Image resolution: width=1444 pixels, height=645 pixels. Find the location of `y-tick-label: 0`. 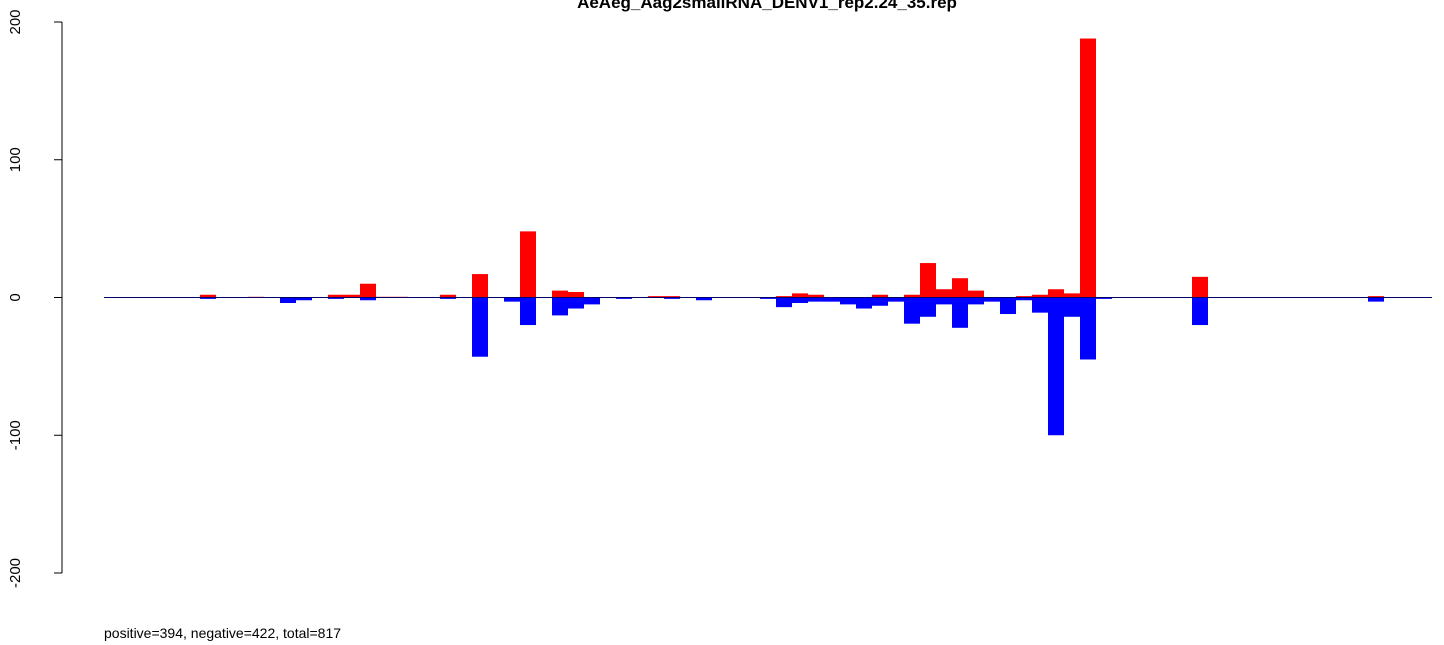

y-tick-label: 0 is located at coordinates (15, 297).